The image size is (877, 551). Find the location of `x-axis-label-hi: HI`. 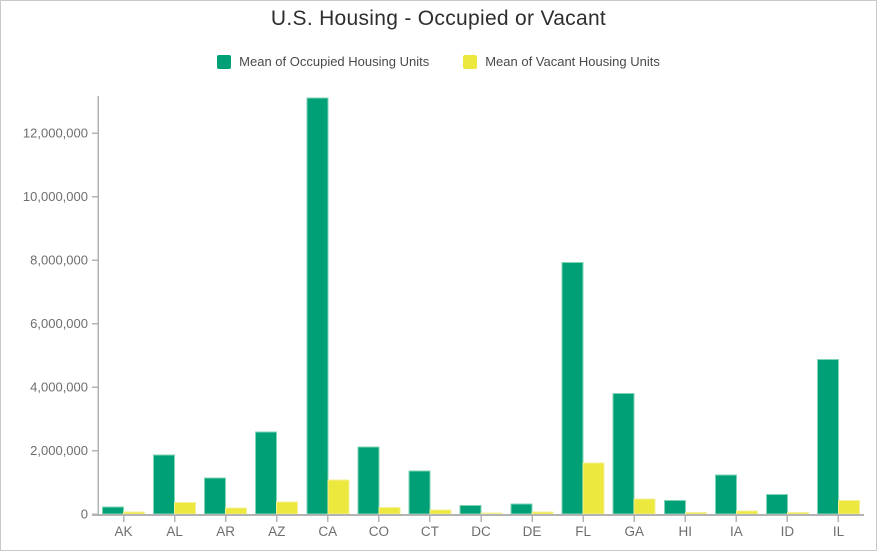

x-axis-label-hi: HI is located at coordinates (686, 531).